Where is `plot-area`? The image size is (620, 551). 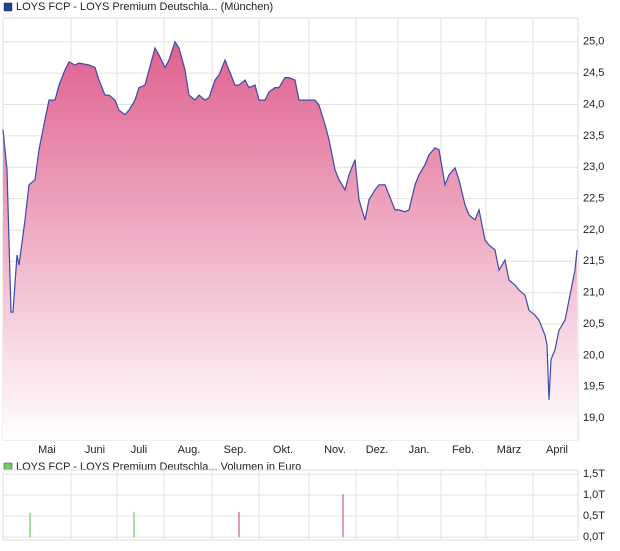
plot-area is located at coordinates (290, 505).